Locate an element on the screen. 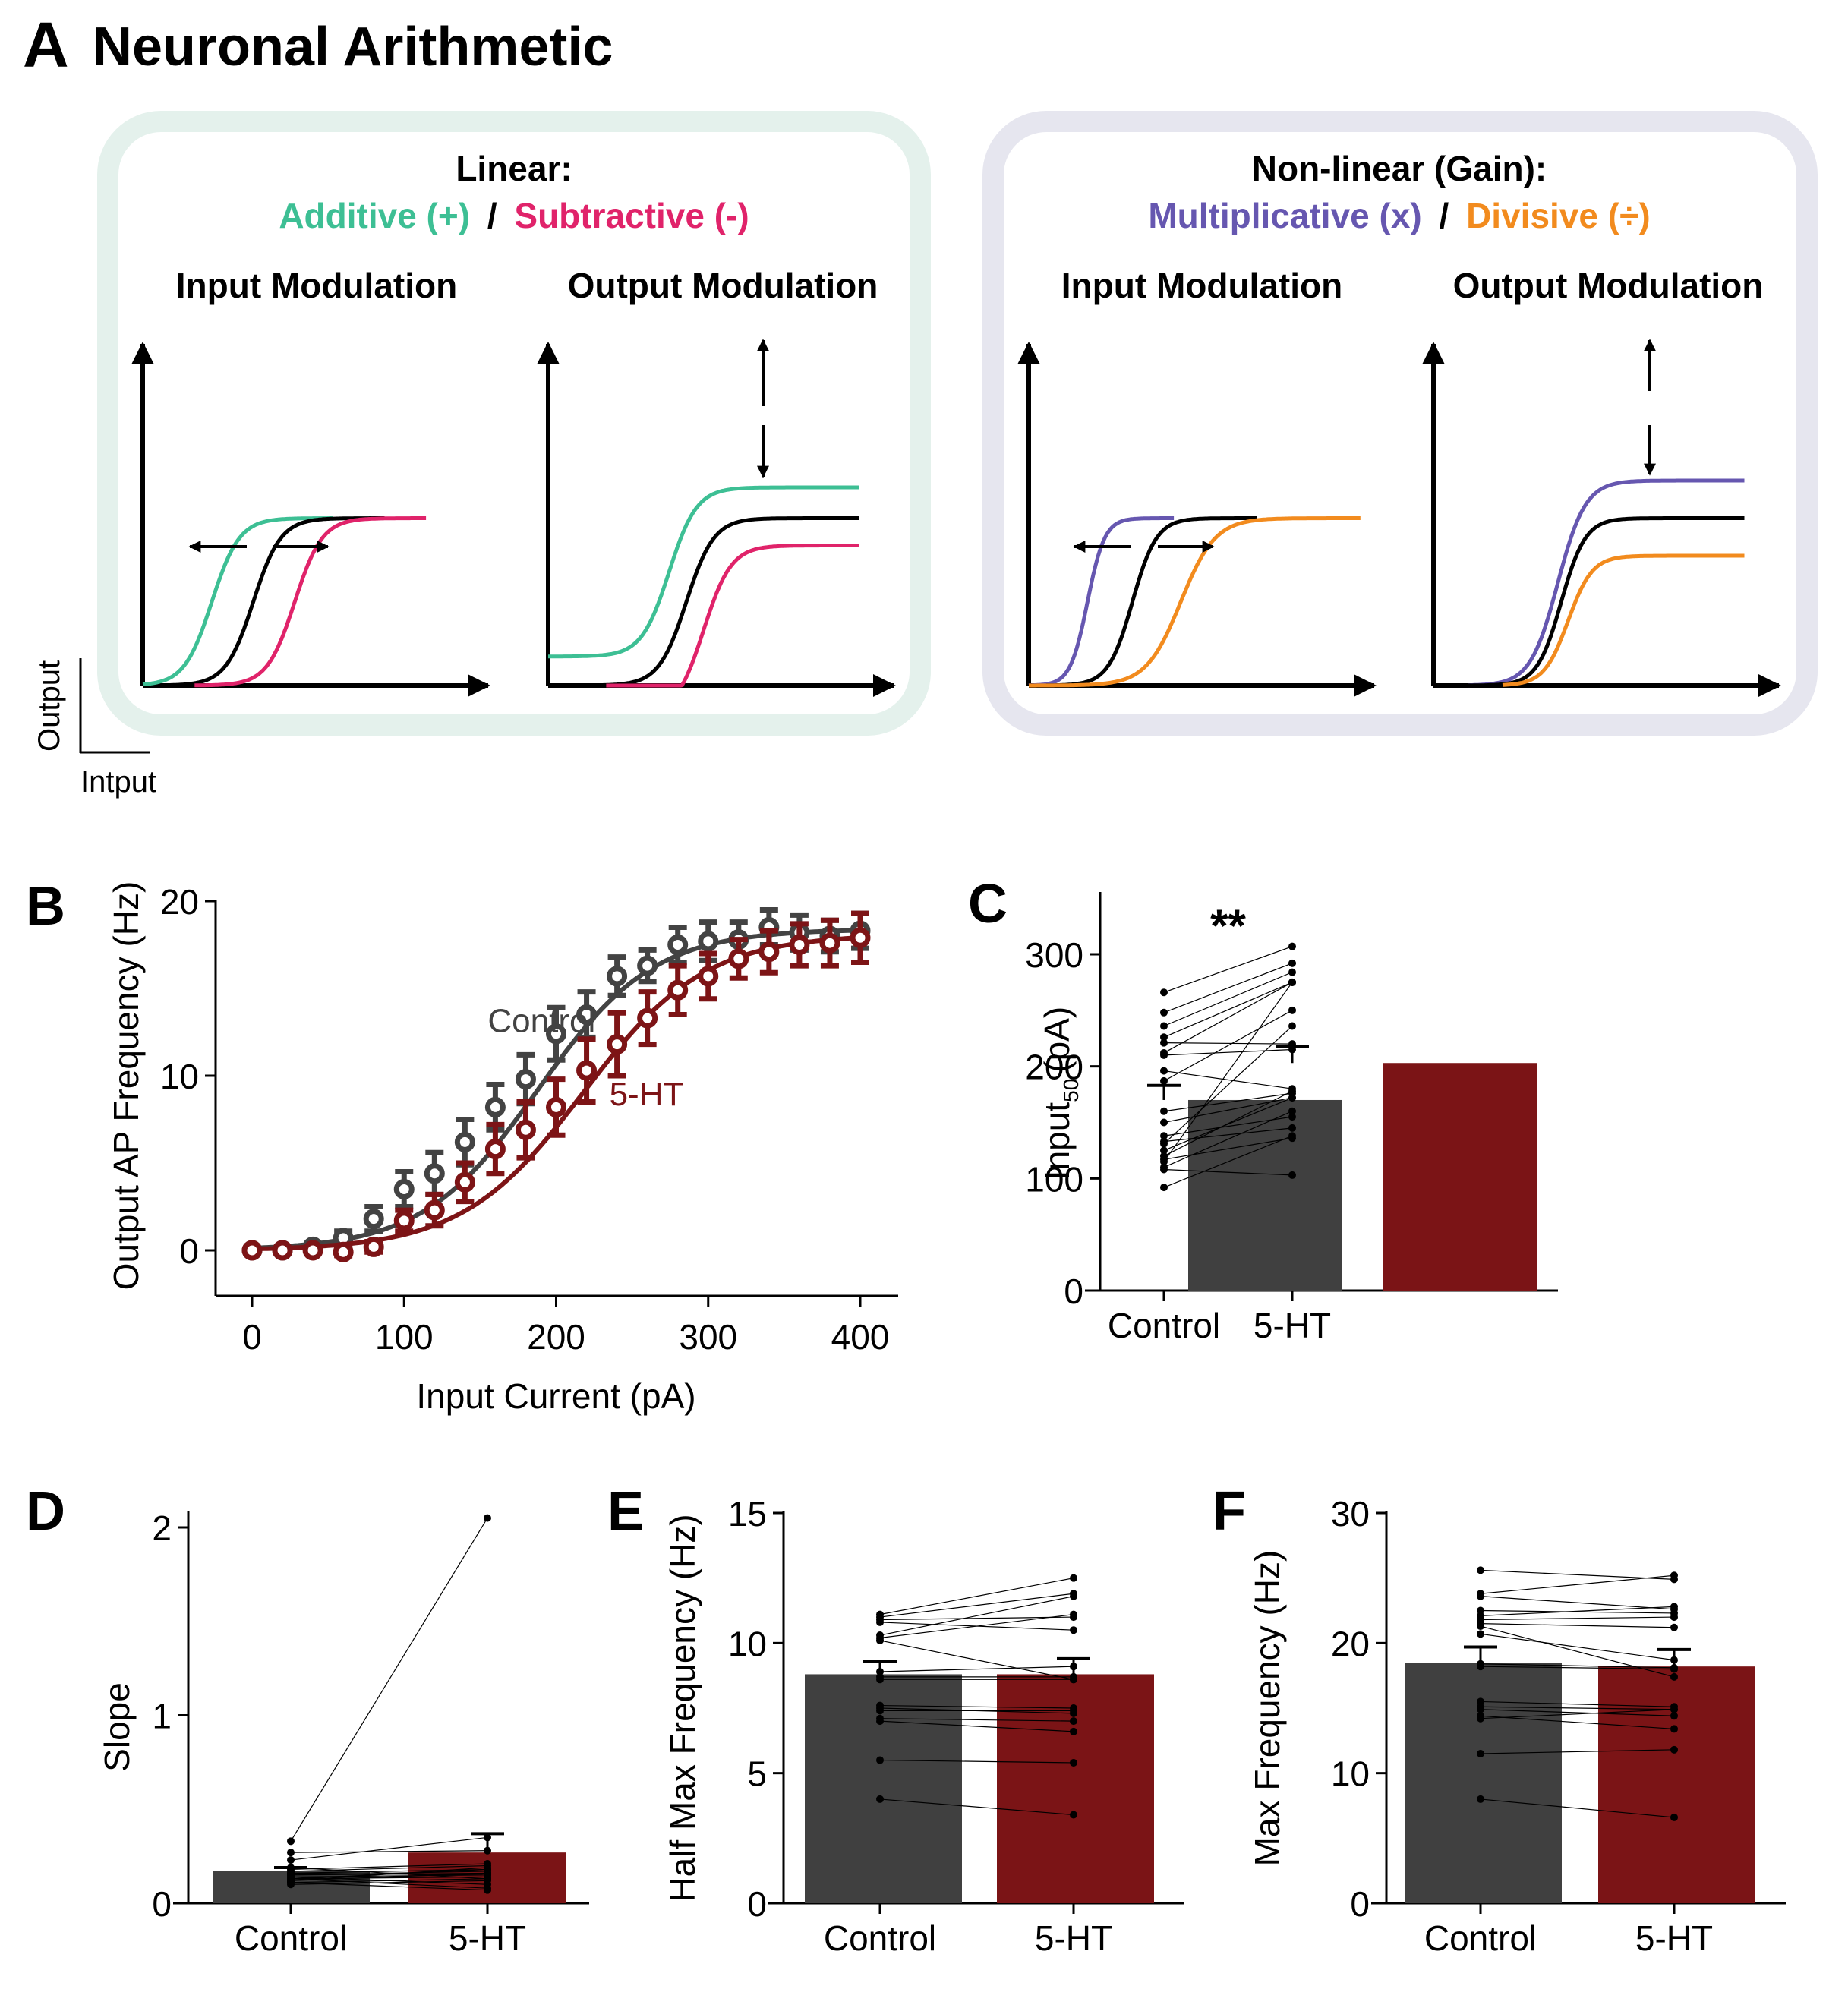  y-tick-label: 1 is located at coordinates (162, 1716).